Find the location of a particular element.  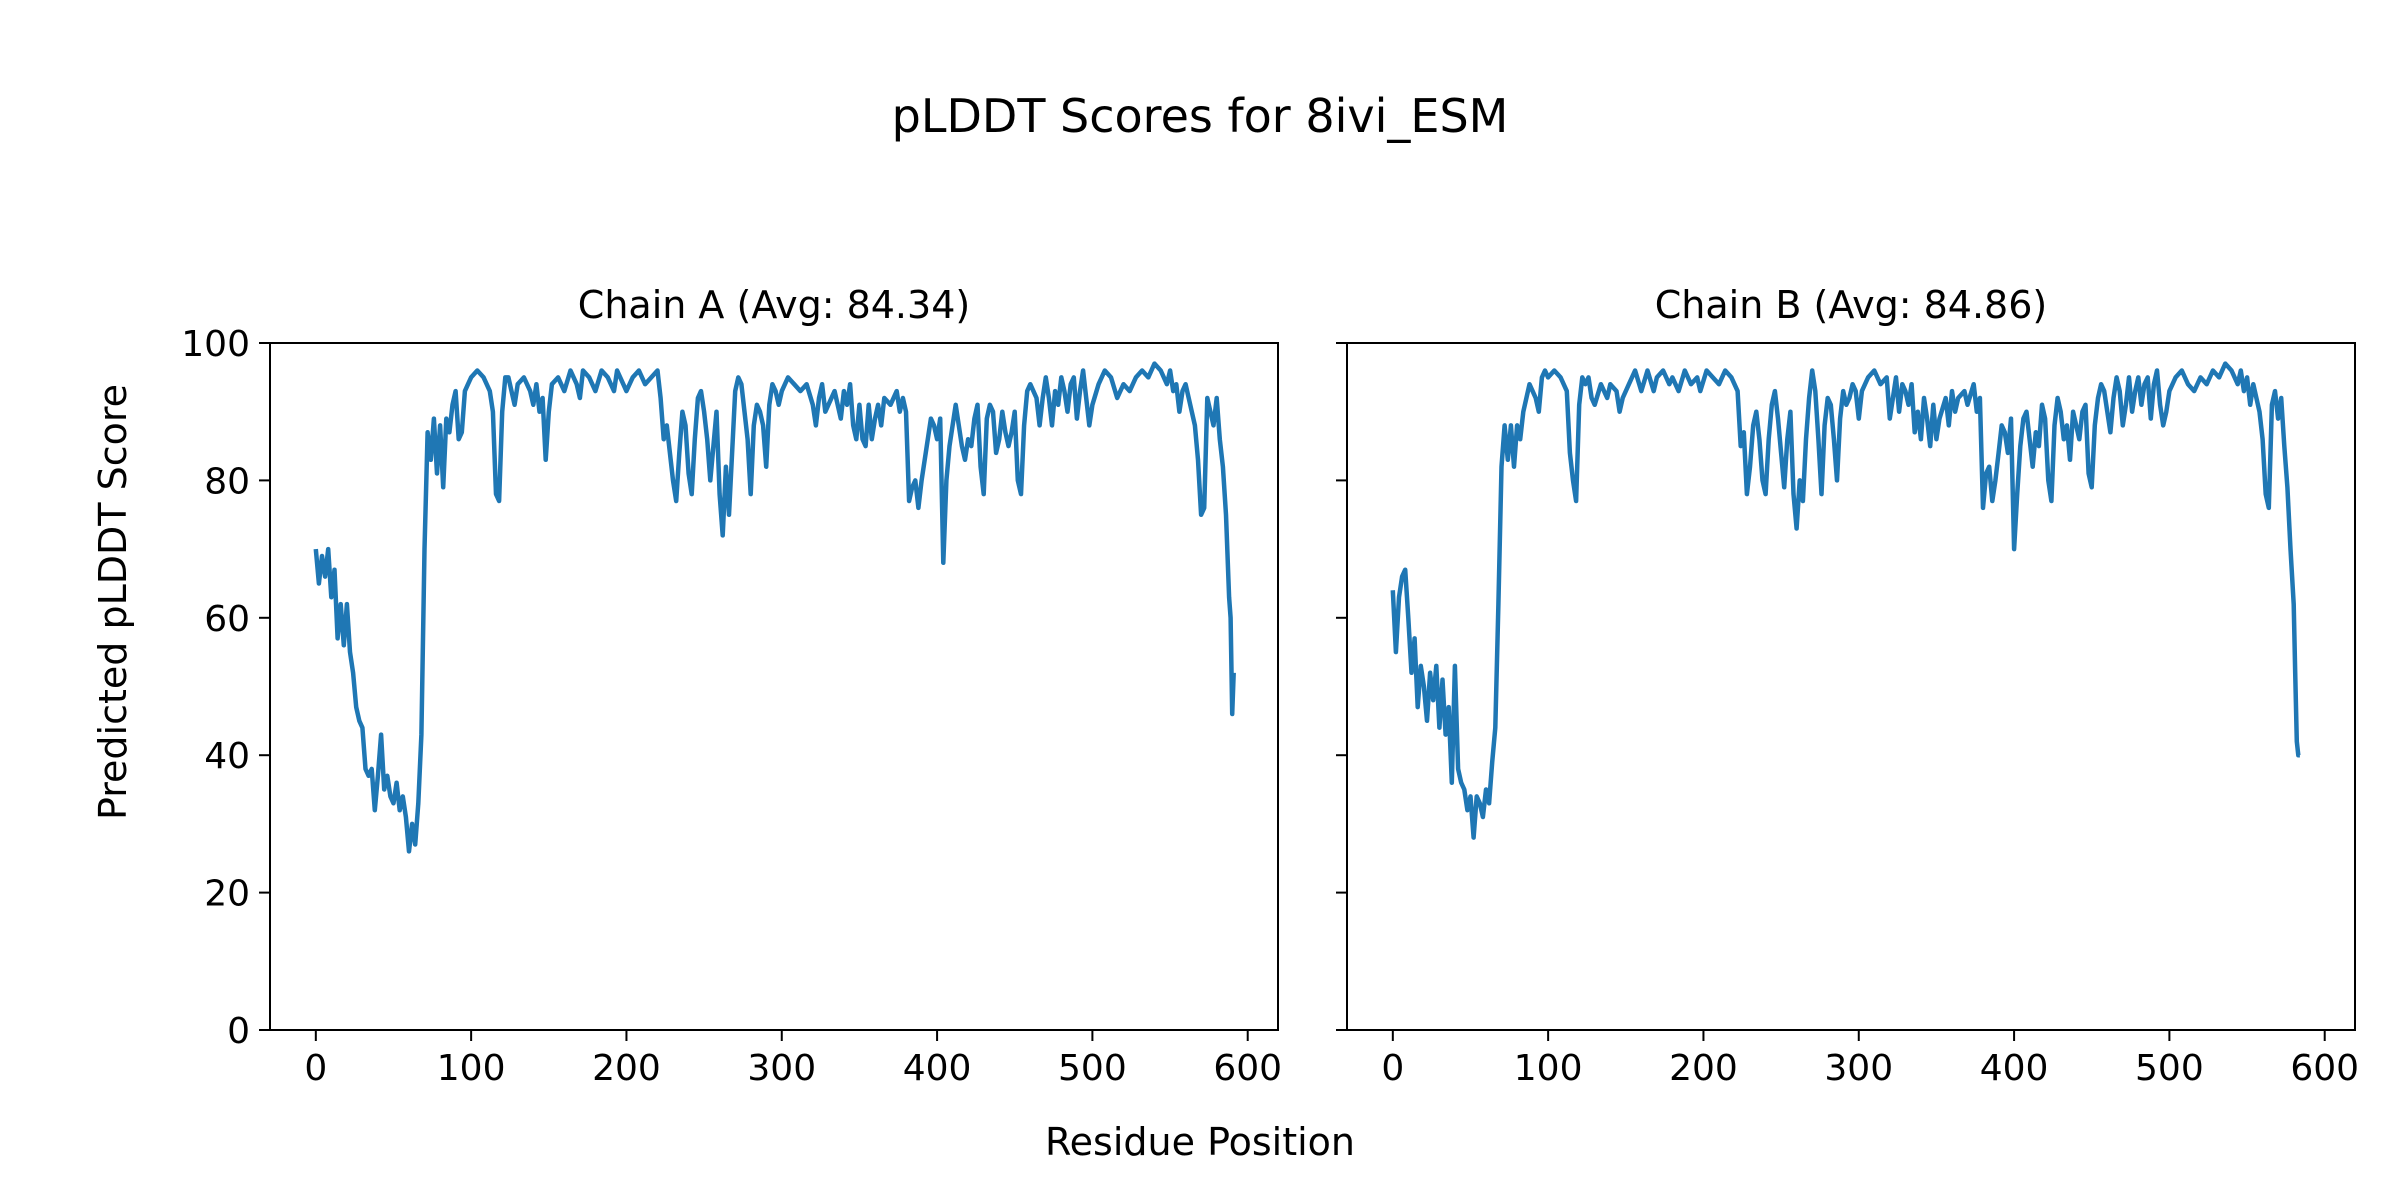

figure-ylabel: Predicted pLDDT Score is located at coordinates (113, 602).